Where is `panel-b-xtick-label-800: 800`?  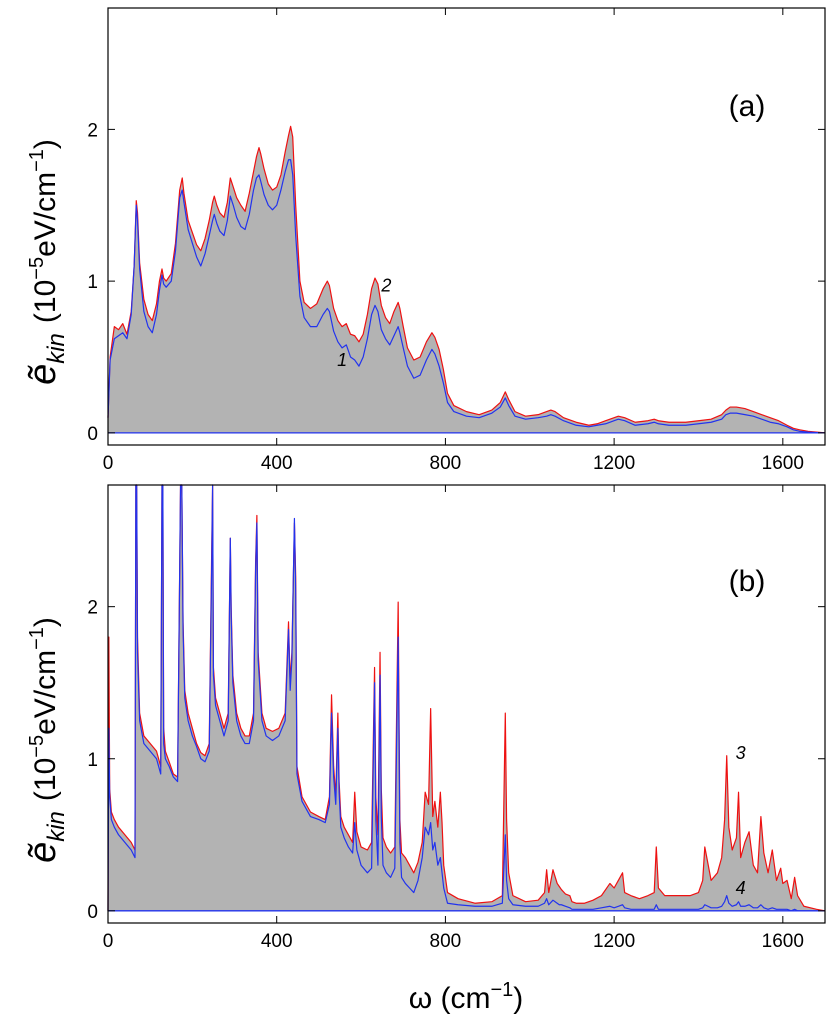 panel-b-xtick-label-800: 800 is located at coordinates (446, 941).